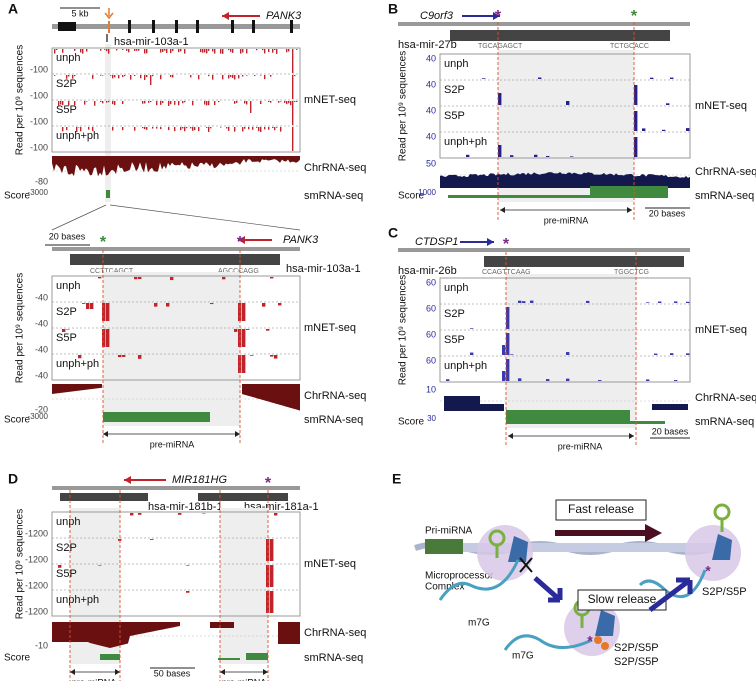 The image size is (756, 681). Describe the element at coordinates (436, 242) in the screenshot. I see `label: CTDSP1` at that location.